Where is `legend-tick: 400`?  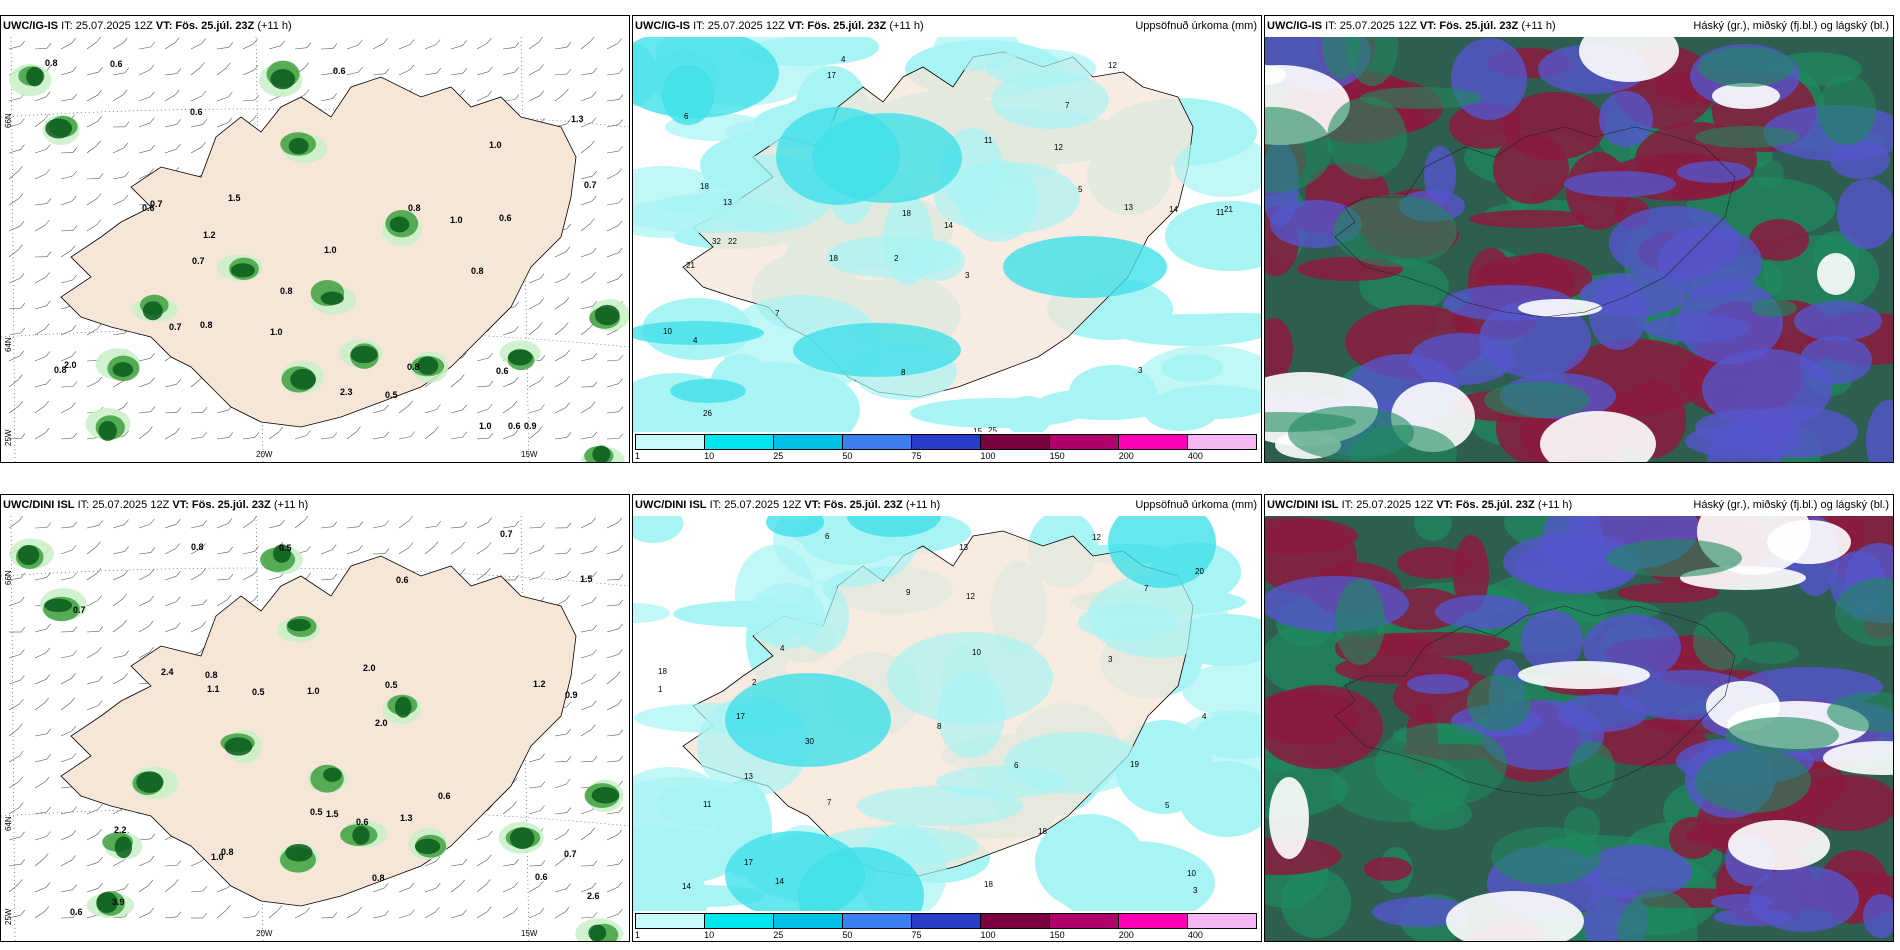 legend-tick: 400 is located at coordinates (1195, 456).